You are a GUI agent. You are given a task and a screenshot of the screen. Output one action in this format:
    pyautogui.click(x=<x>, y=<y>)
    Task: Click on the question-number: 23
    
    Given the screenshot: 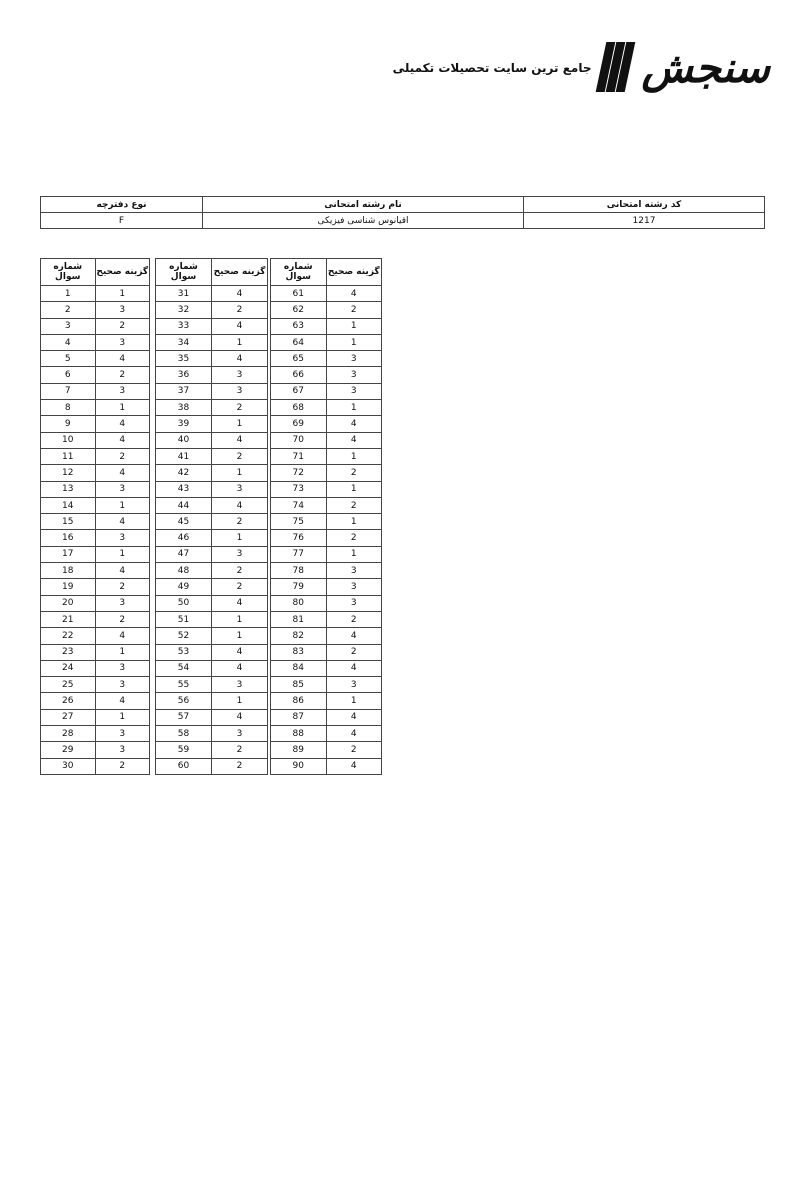 What is the action you would take?
    pyautogui.click(x=68, y=652)
    